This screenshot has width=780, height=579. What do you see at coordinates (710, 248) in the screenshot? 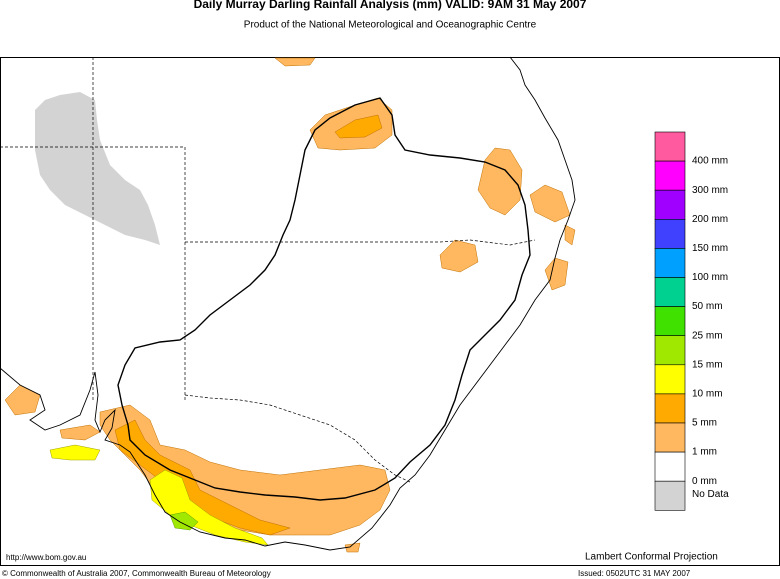
I see `legend-label: 150 mm` at bounding box center [710, 248].